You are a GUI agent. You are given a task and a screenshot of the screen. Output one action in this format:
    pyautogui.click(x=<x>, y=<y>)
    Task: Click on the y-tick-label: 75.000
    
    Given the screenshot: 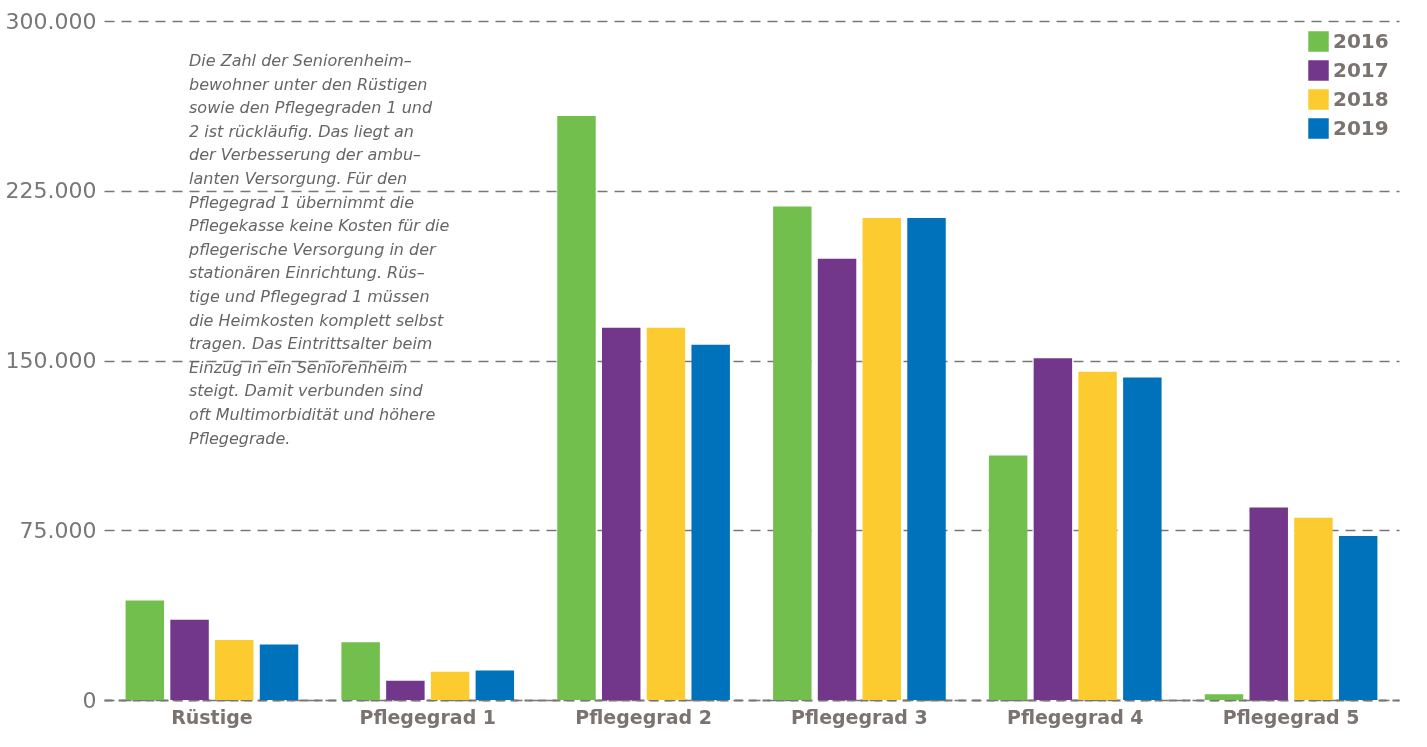 What is the action you would take?
    pyautogui.click(x=58, y=530)
    